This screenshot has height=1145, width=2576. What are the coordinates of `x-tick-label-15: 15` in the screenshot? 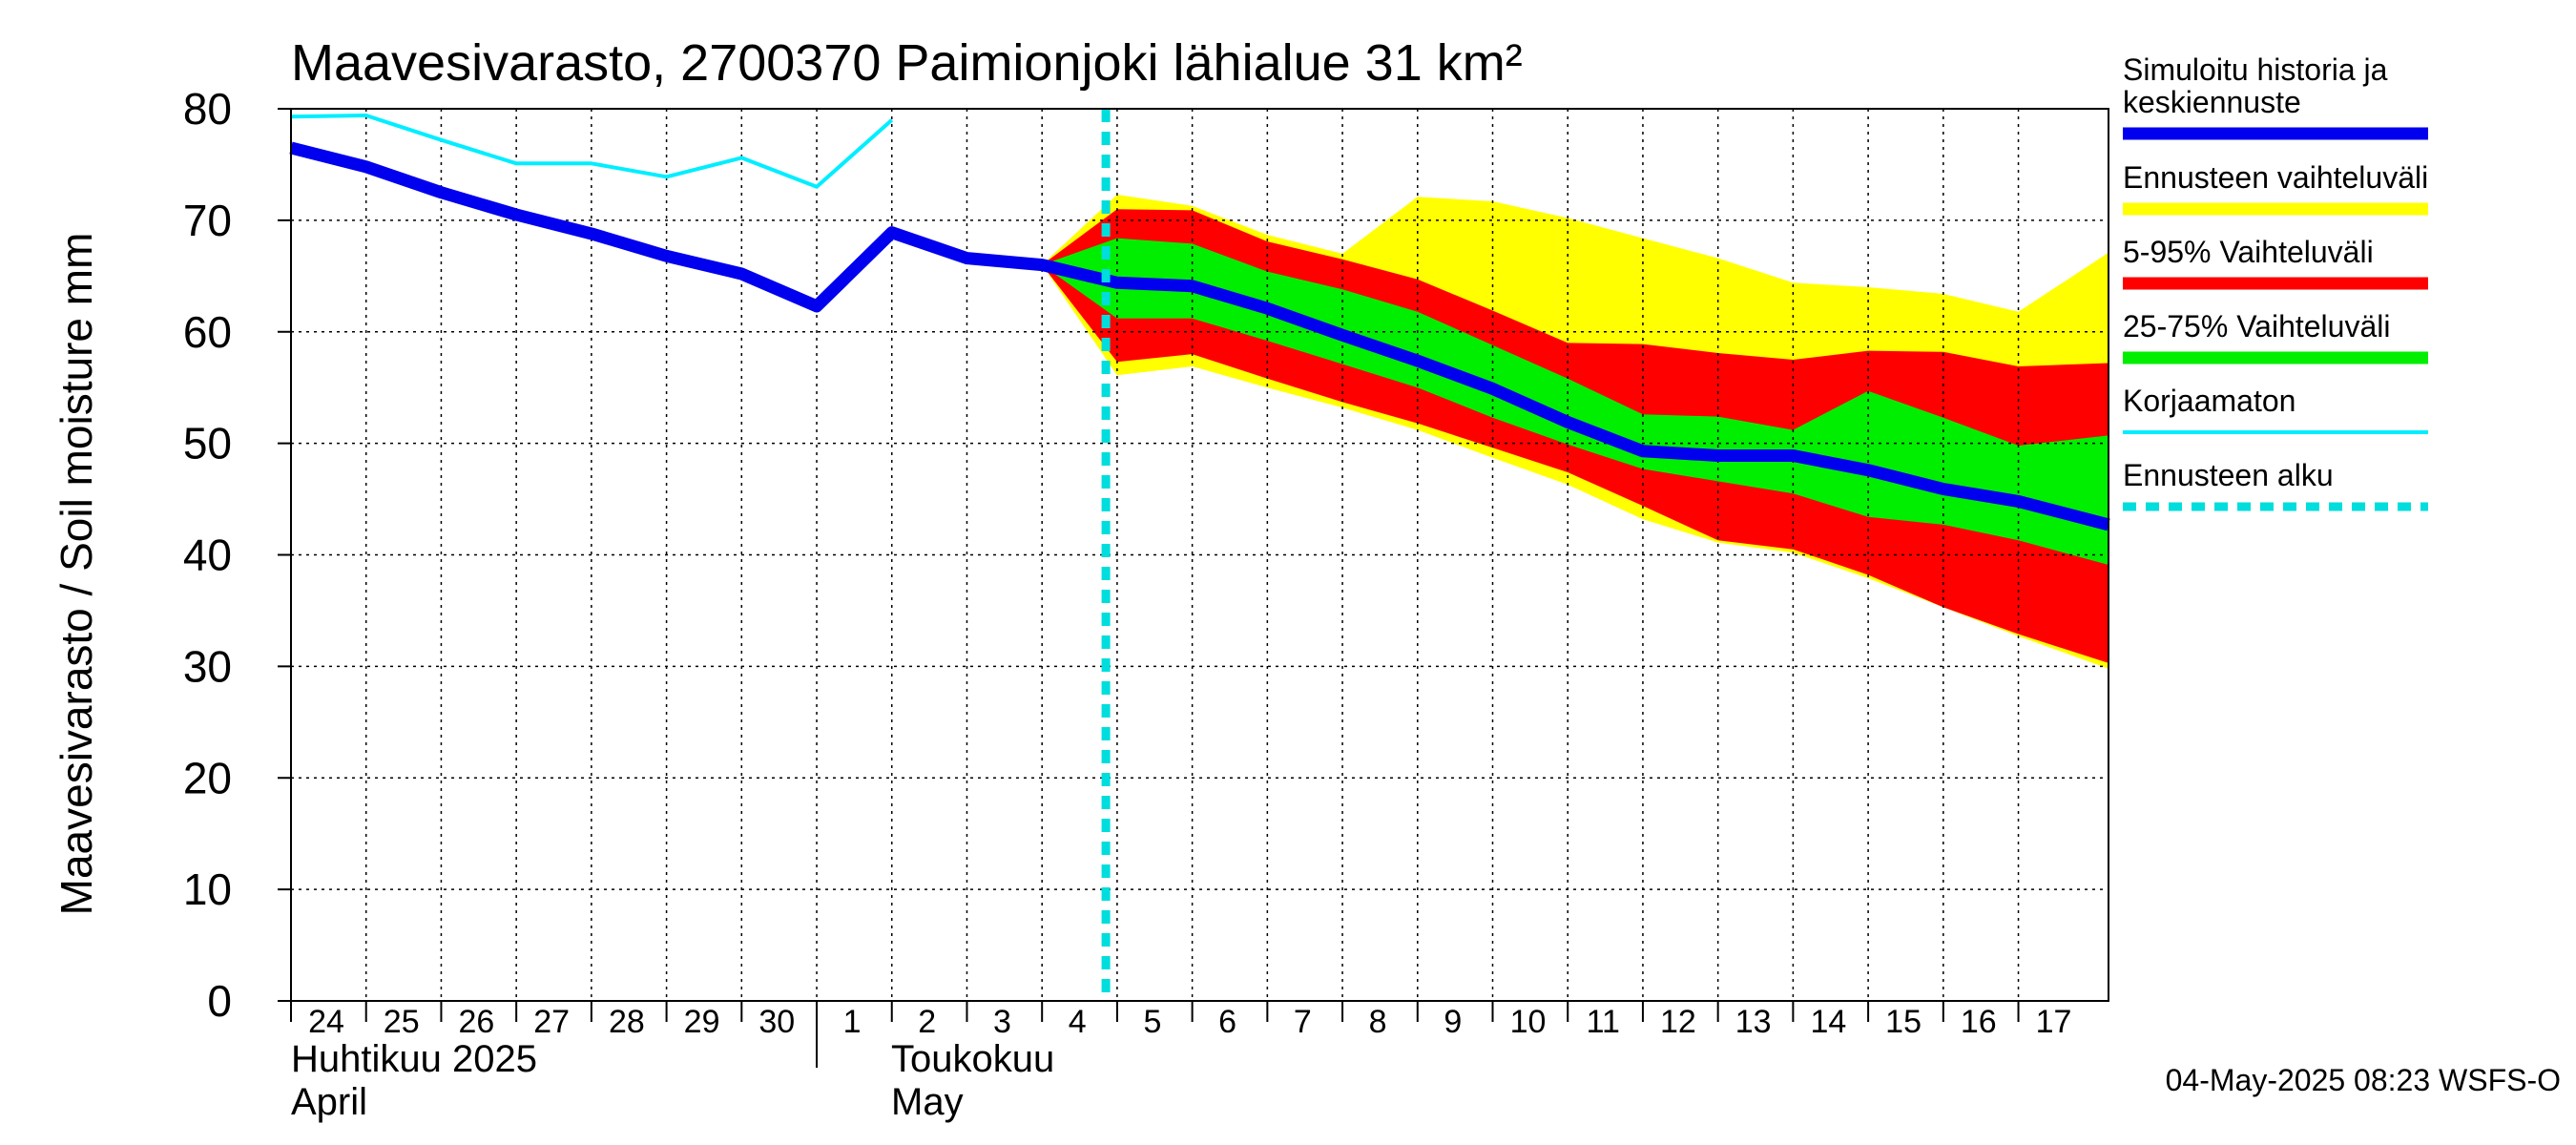 It's located at (1903, 1022).